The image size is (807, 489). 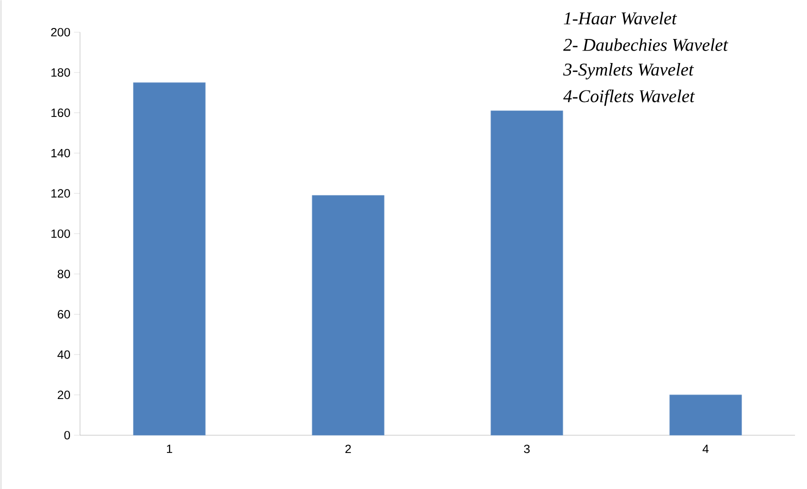 I want to click on y-tick-label: 160, so click(x=60, y=112).